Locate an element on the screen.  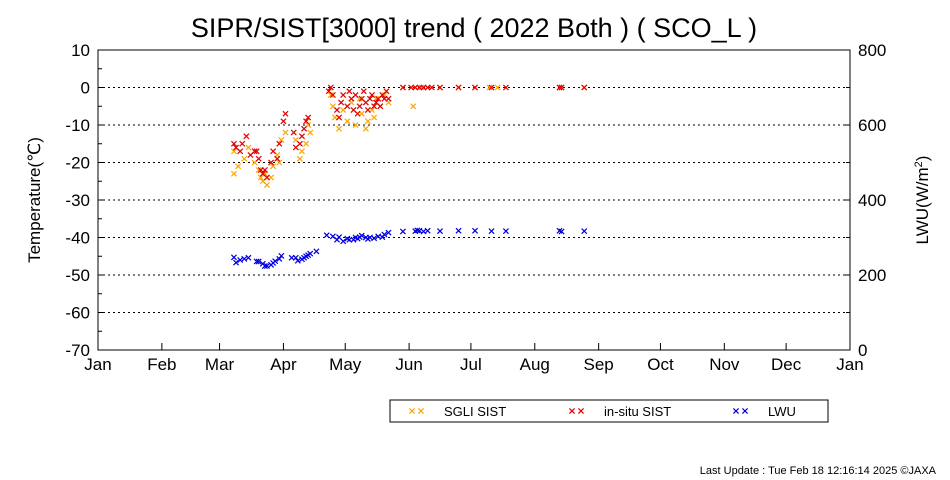
y2-axis-label-end: ) is located at coordinates (922, 159).